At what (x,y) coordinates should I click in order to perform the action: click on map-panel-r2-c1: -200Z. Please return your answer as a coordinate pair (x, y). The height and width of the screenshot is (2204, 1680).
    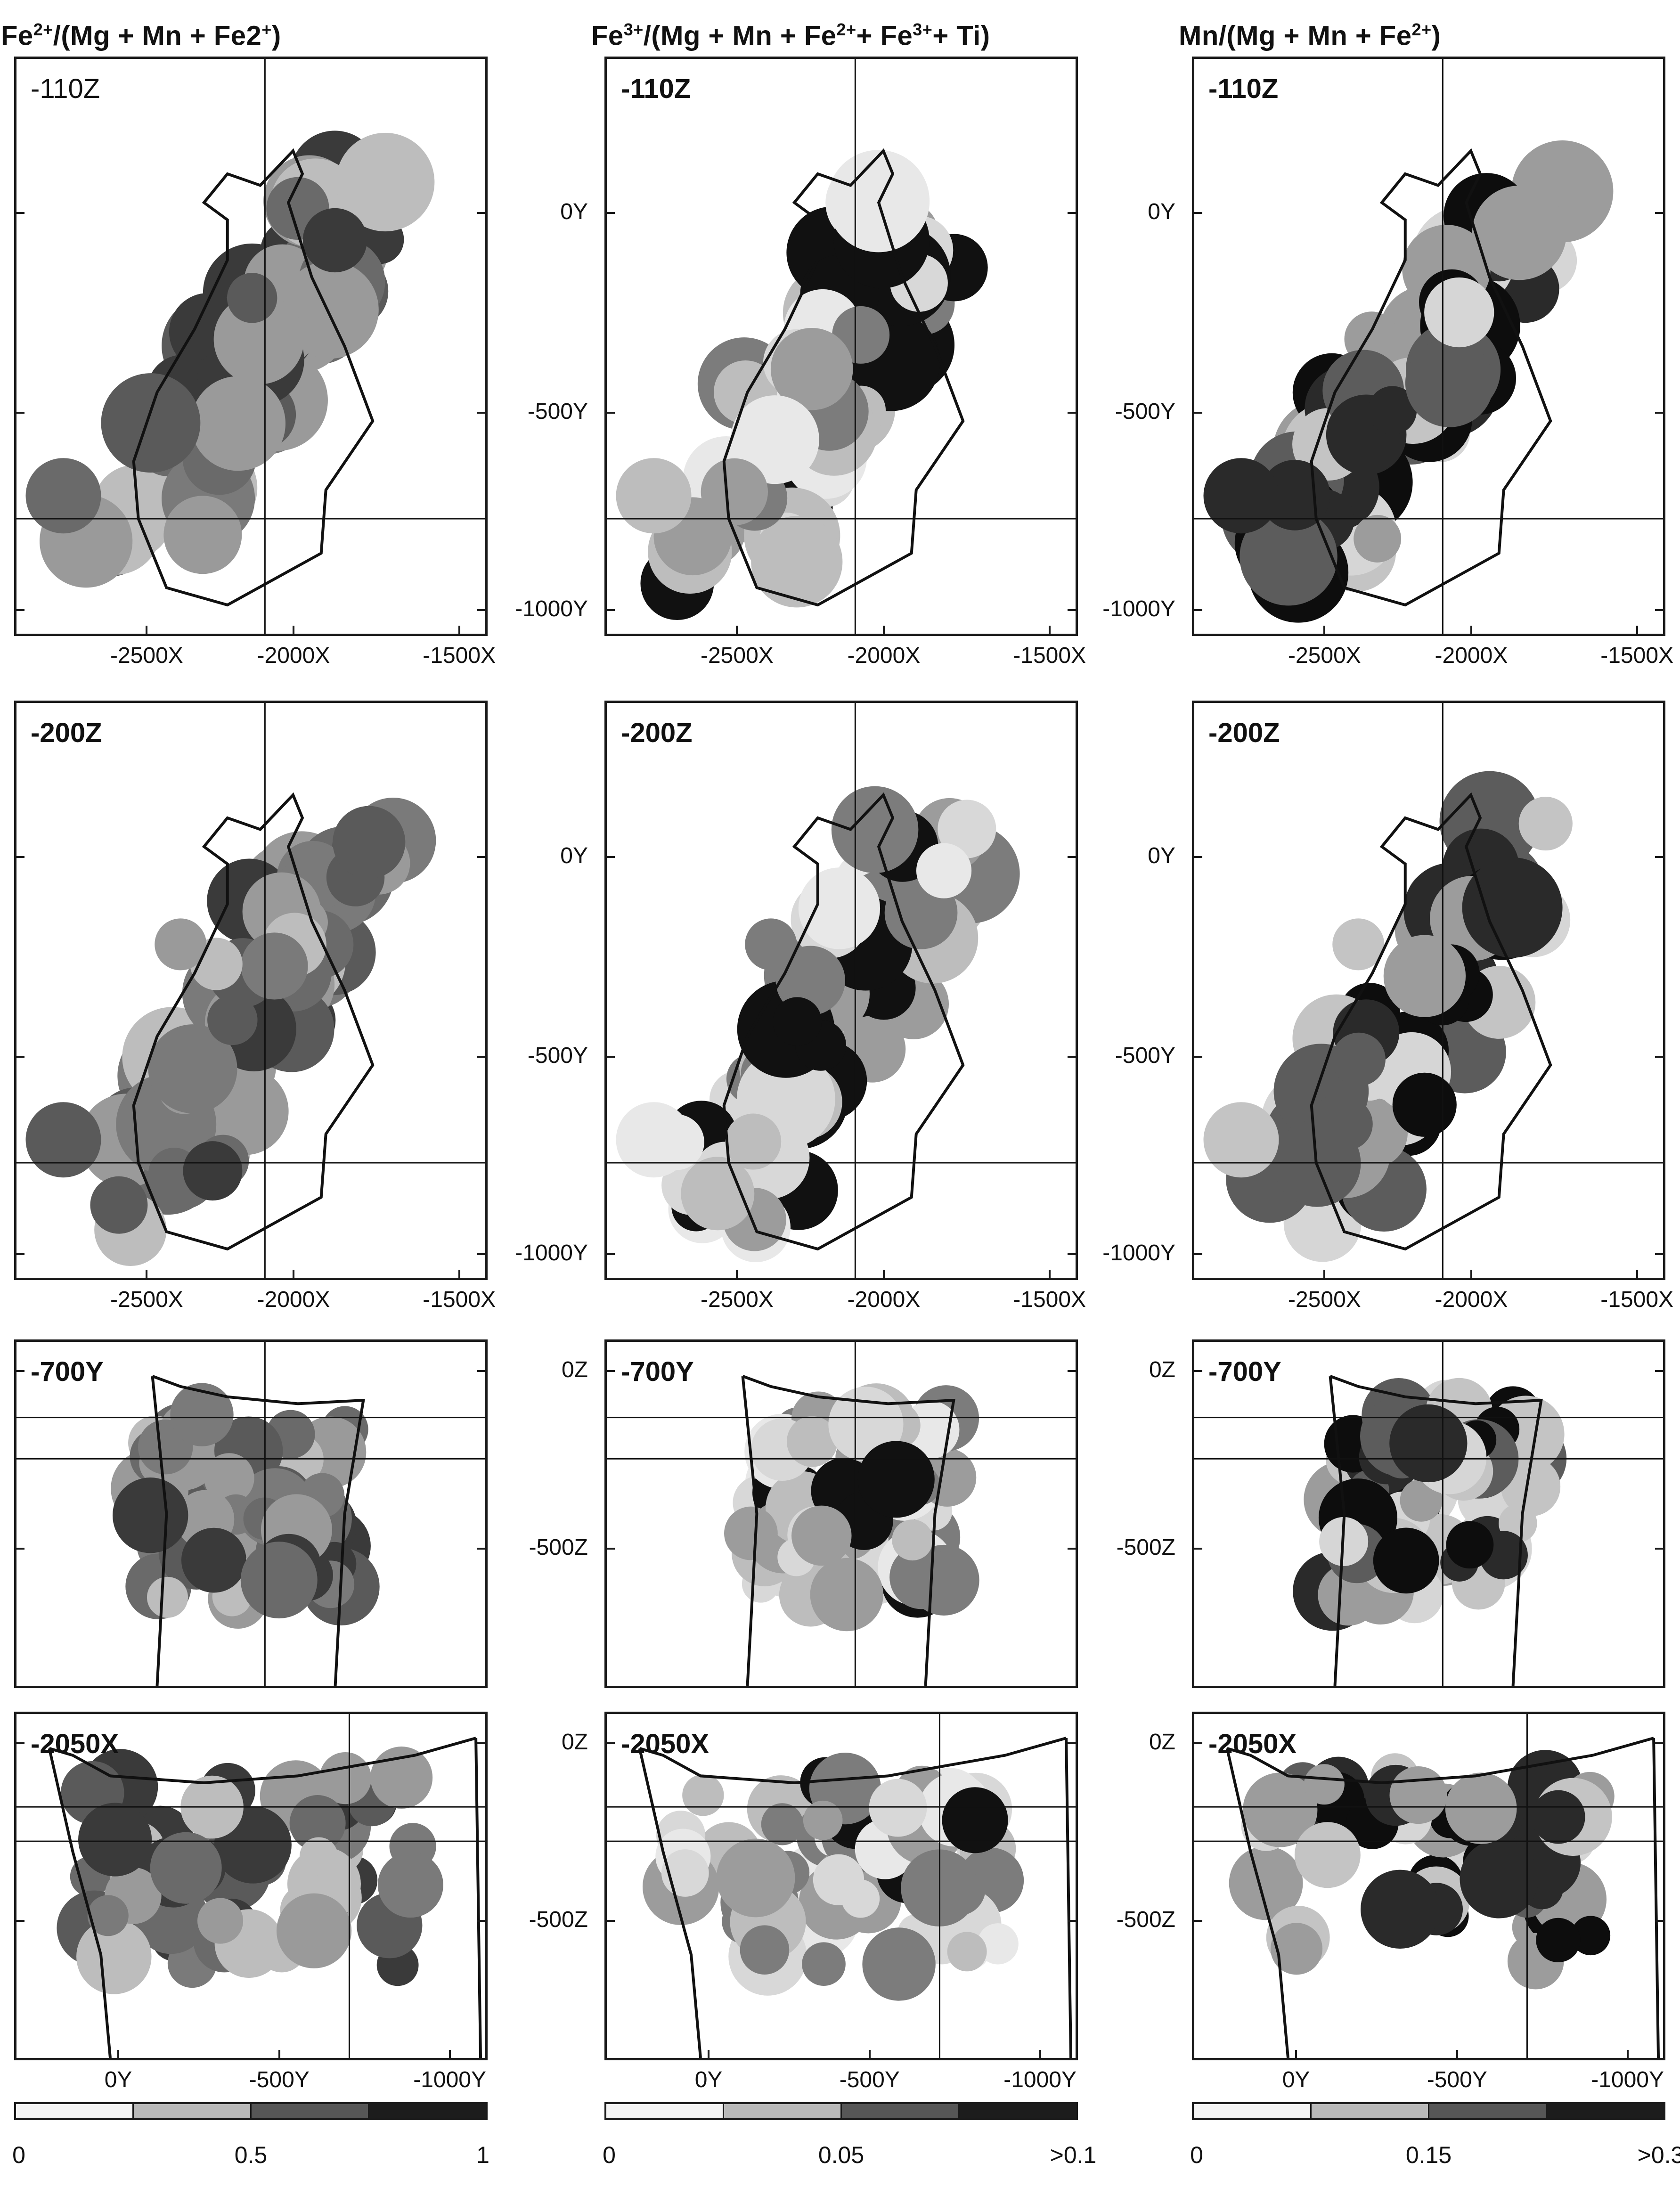
    Looking at the image, I should click on (251, 990).